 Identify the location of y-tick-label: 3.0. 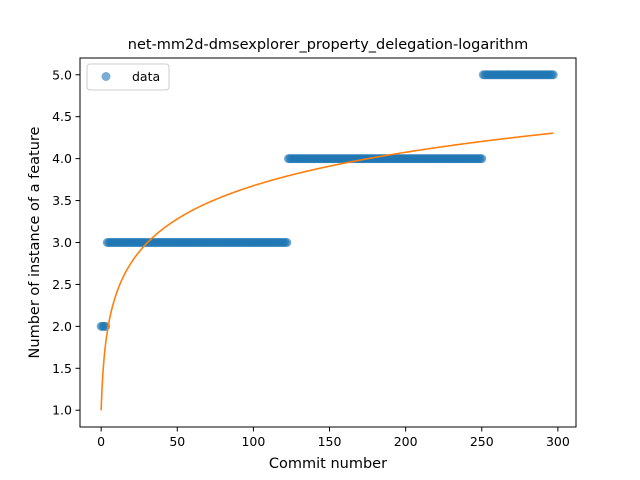
(62, 242).